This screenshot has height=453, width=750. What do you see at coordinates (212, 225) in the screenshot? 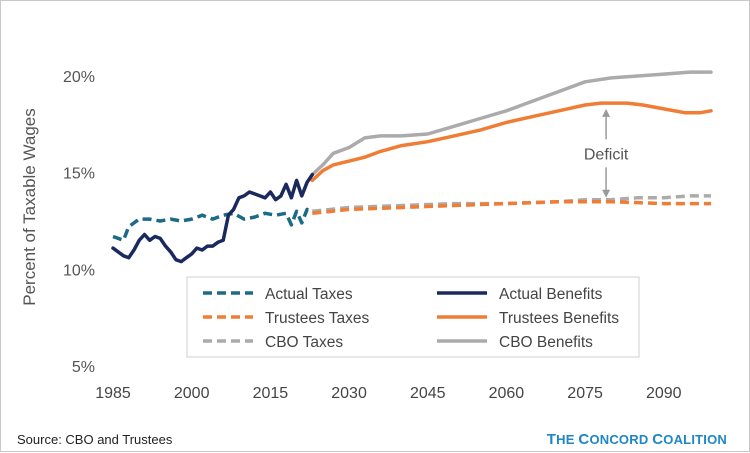
I see `series-line-actual-taxes` at bounding box center [212, 225].